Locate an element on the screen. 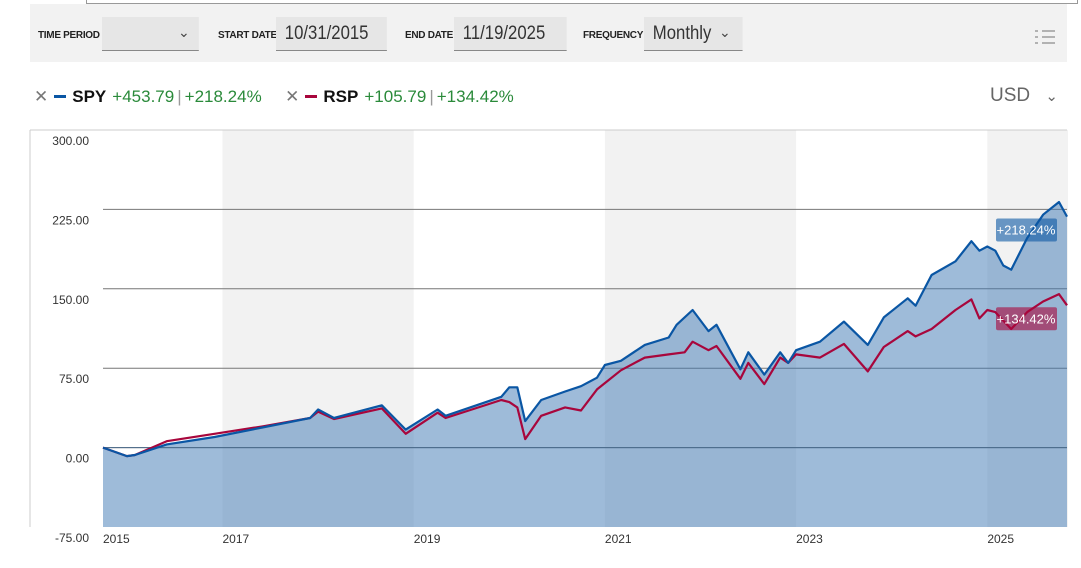  x-tick-label: 2025 is located at coordinates (1000, 539).